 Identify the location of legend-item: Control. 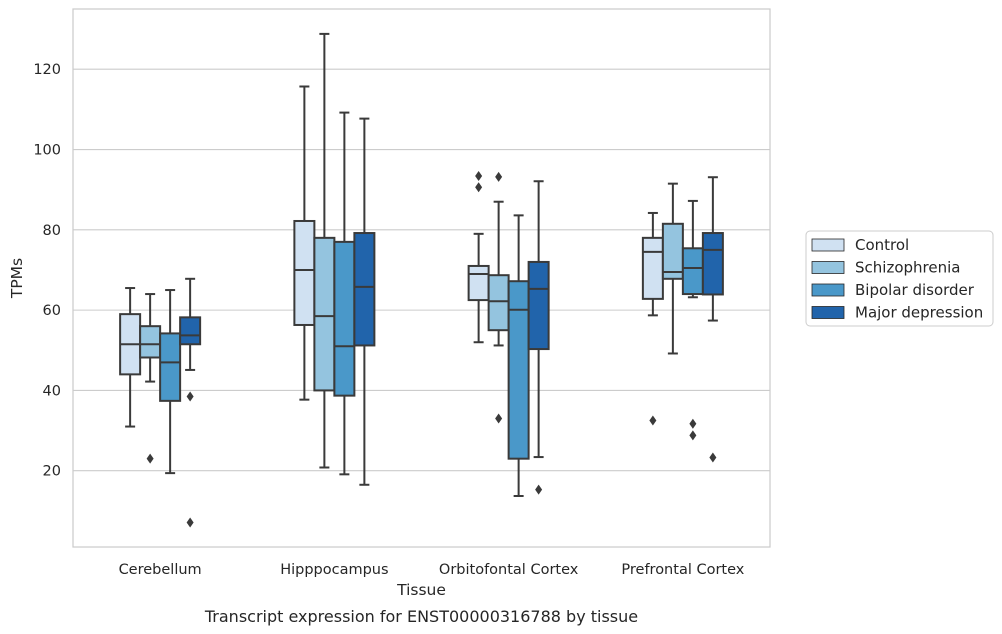
(860, 245).